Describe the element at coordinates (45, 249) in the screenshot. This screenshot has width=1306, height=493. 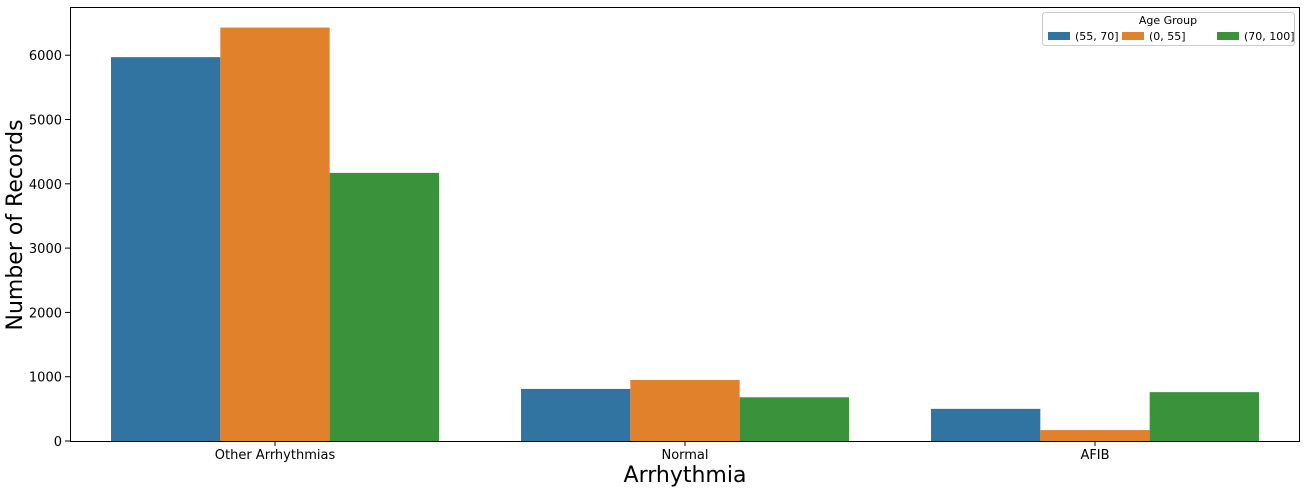
I see `y-tick-label: 3000` at that location.